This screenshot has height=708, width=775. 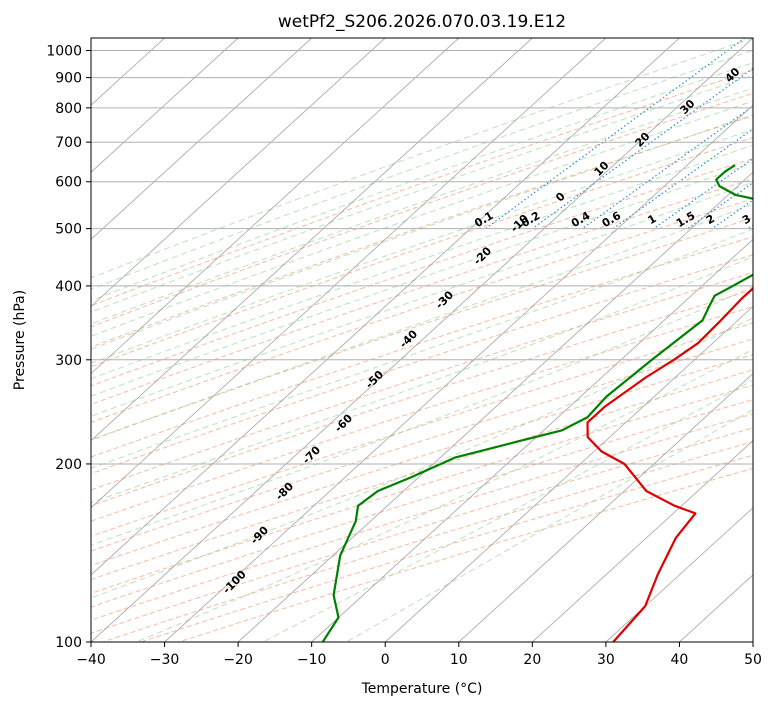 What do you see at coordinates (64, 52) in the screenshot?
I see `y-tick-label: 1000` at bounding box center [64, 52].